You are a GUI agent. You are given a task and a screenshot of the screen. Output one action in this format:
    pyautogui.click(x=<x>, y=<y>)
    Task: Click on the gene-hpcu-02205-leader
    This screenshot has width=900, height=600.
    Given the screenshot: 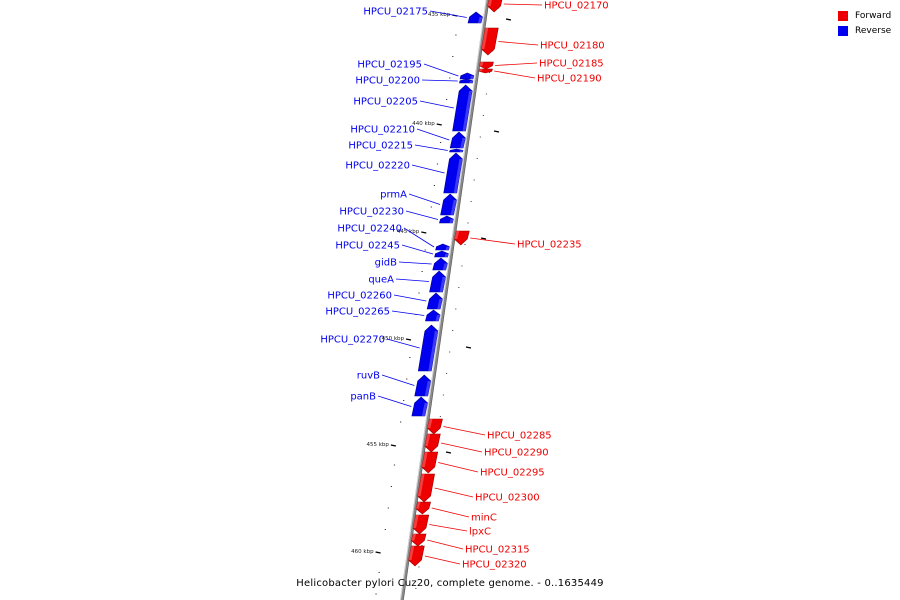 What is the action you would take?
    pyautogui.click(x=436, y=104)
    